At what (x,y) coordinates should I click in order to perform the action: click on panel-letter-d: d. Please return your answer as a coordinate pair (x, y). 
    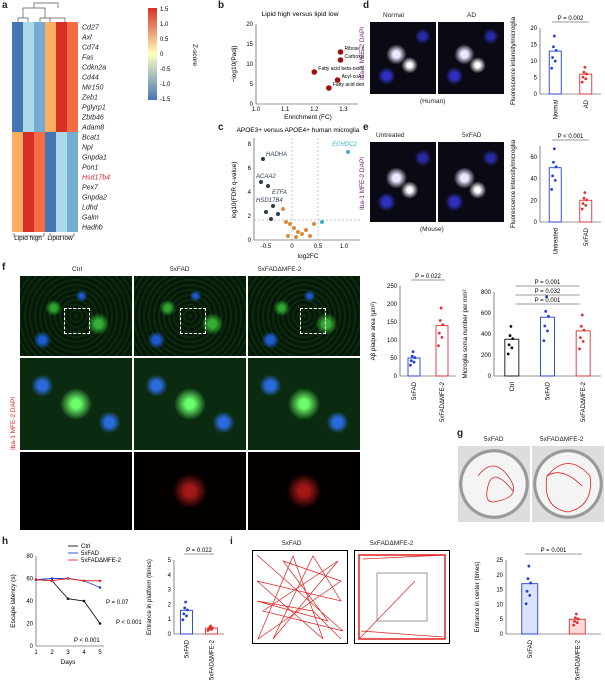
    Looking at the image, I should click on (366, 5).